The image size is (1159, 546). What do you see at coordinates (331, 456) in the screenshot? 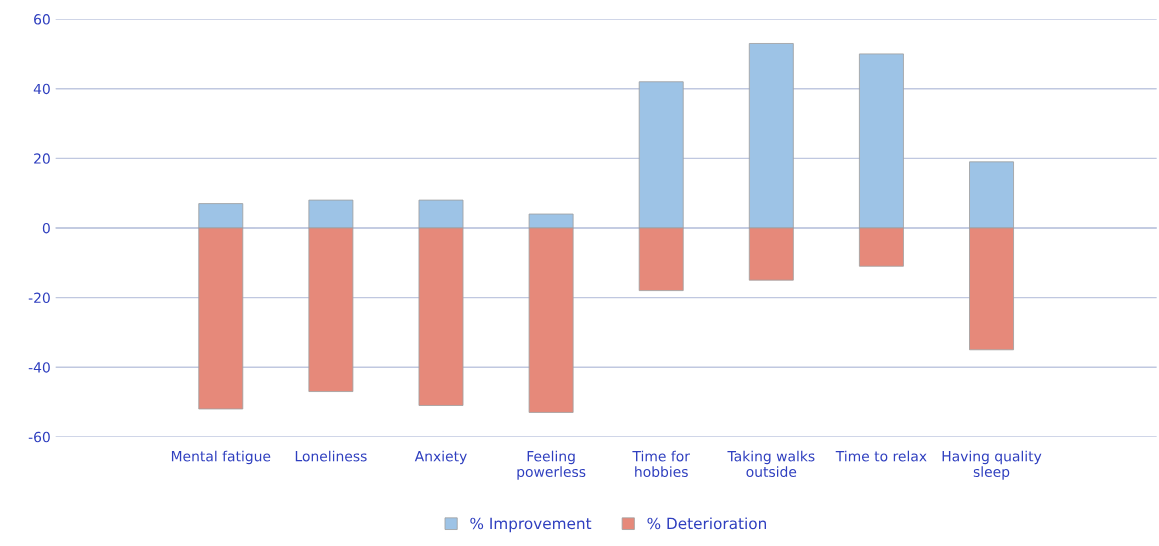
I see `x-tick-label: Loneliness` at bounding box center [331, 456].